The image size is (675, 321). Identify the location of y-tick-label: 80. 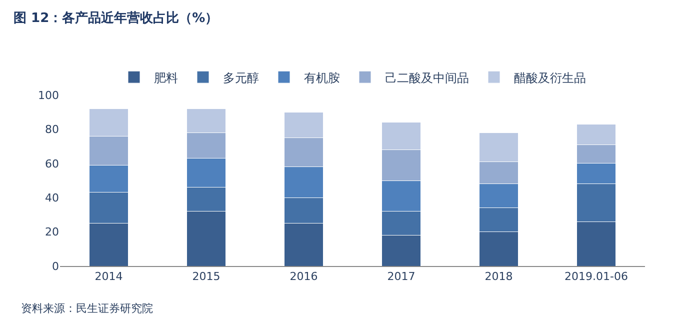
(52, 129).